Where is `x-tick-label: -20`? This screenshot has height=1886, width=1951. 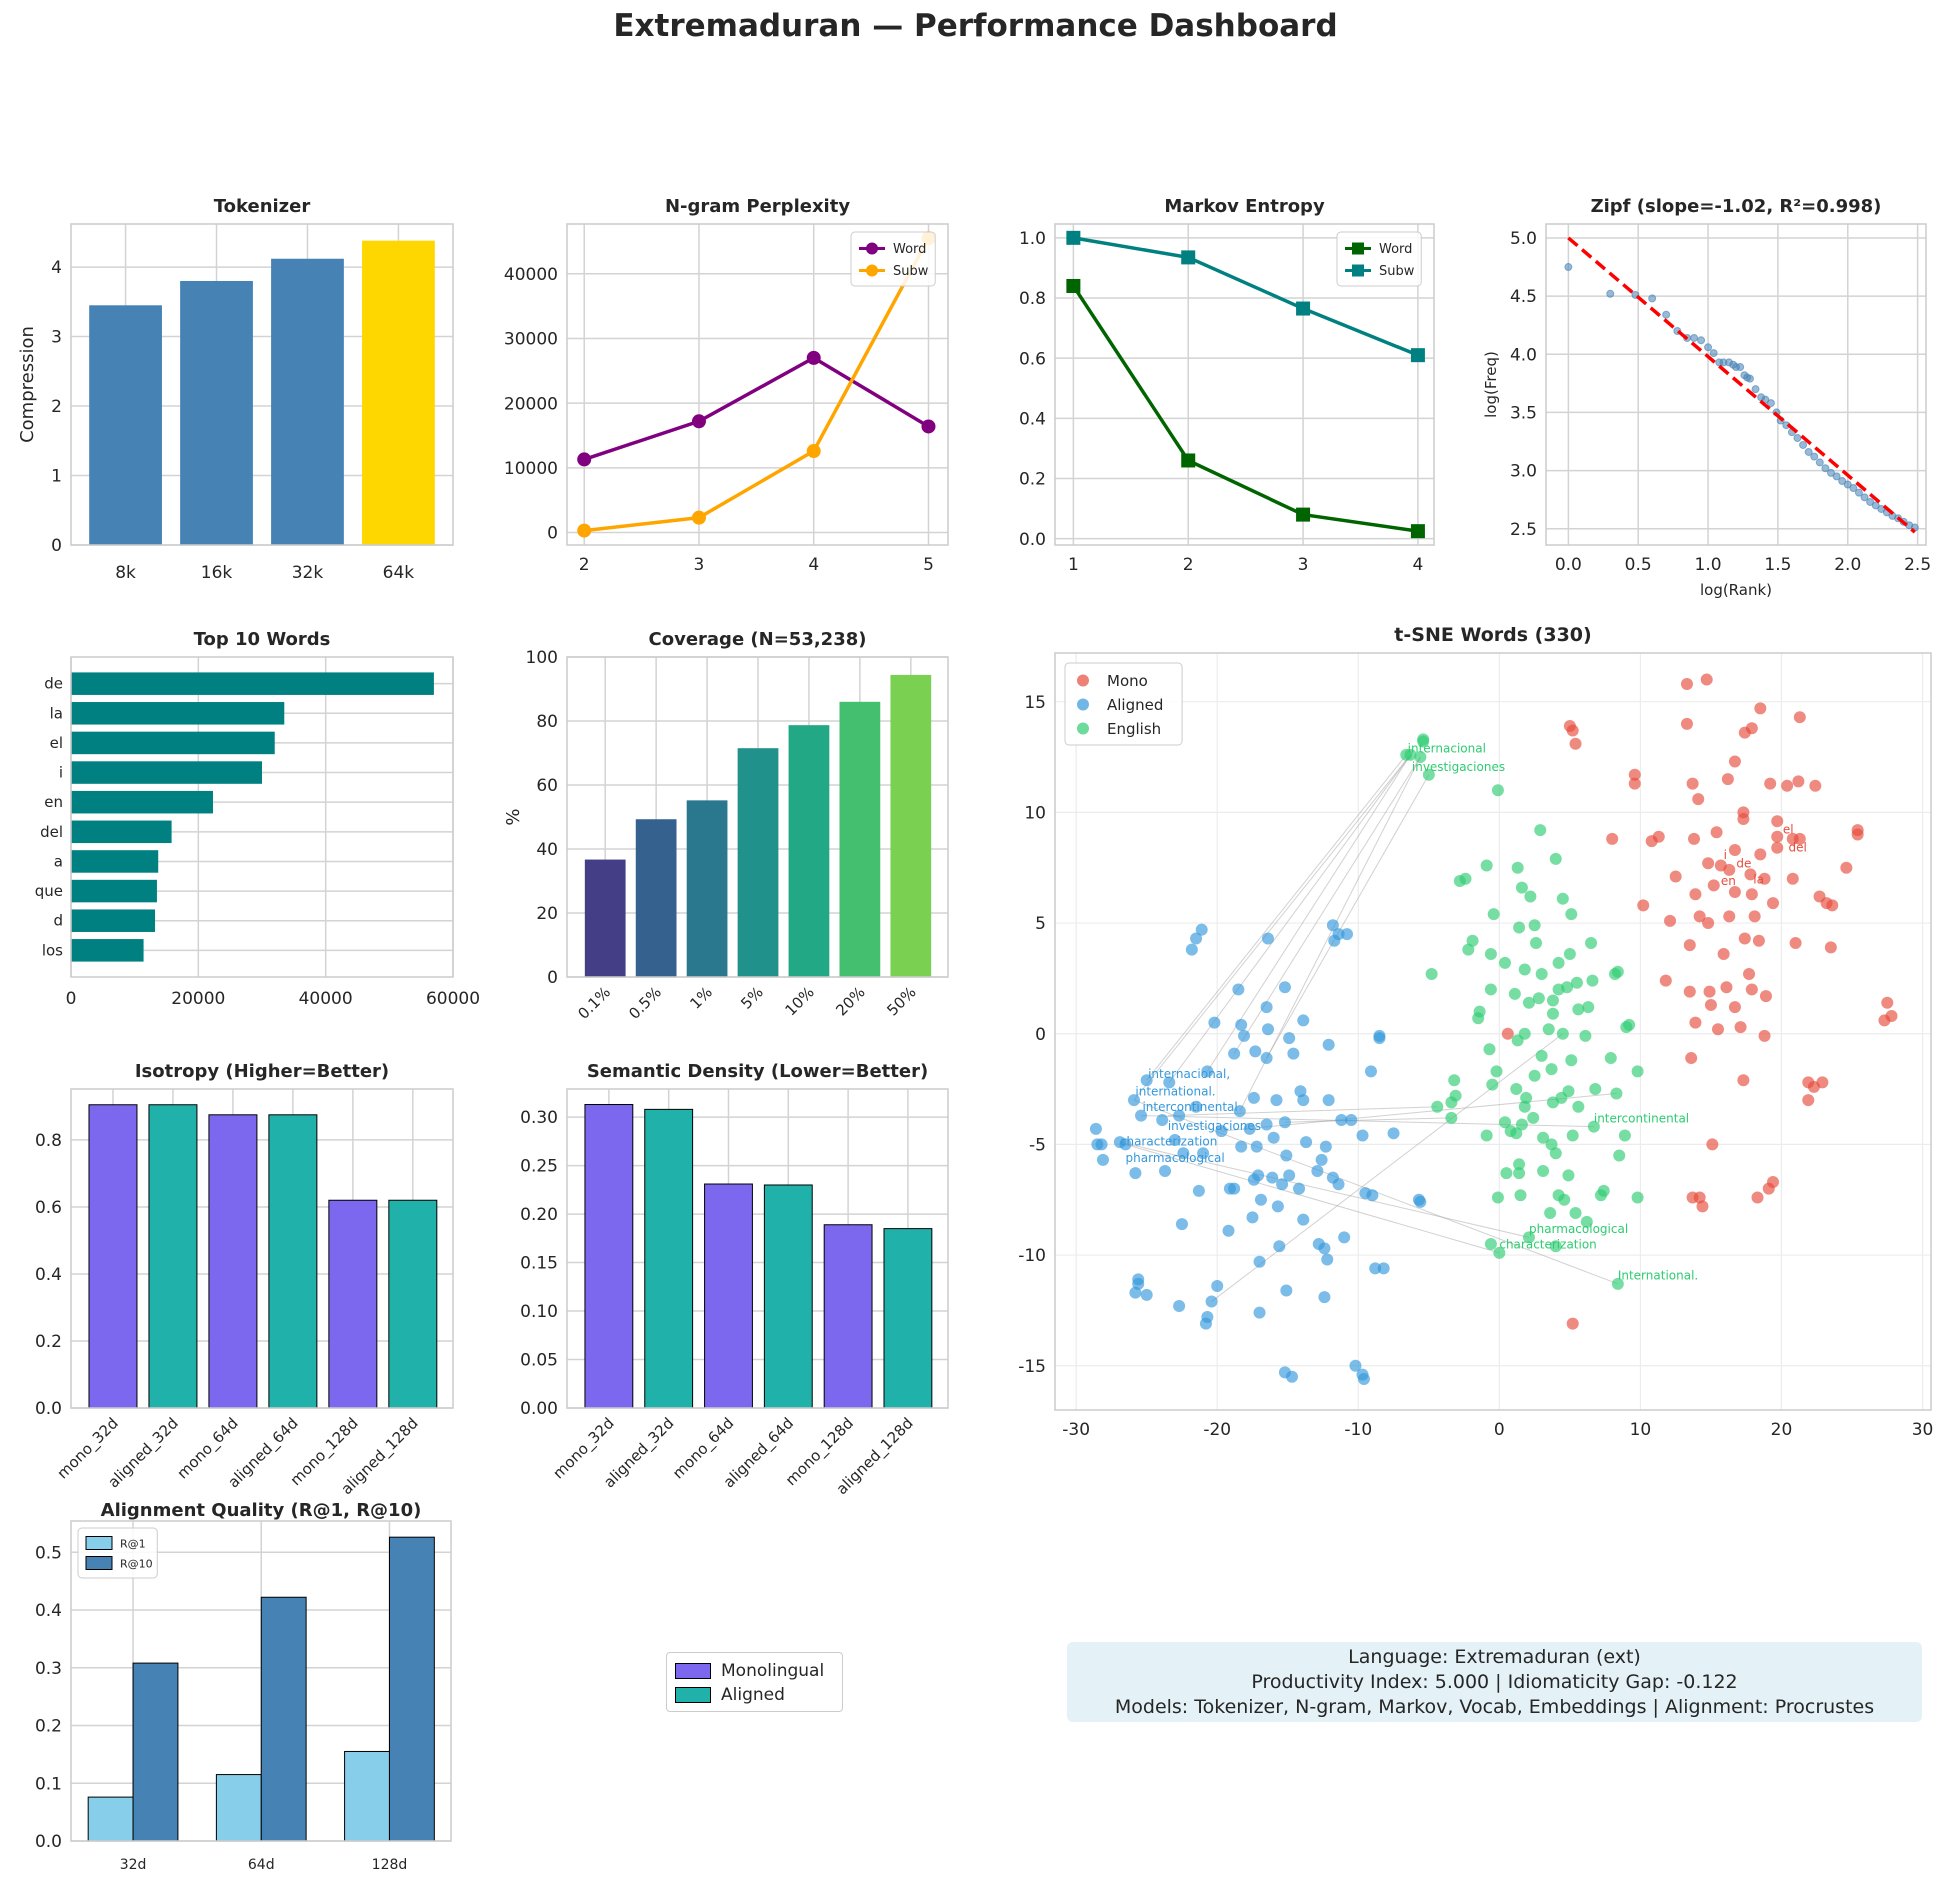 x-tick-label: -20 is located at coordinates (1217, 1430).